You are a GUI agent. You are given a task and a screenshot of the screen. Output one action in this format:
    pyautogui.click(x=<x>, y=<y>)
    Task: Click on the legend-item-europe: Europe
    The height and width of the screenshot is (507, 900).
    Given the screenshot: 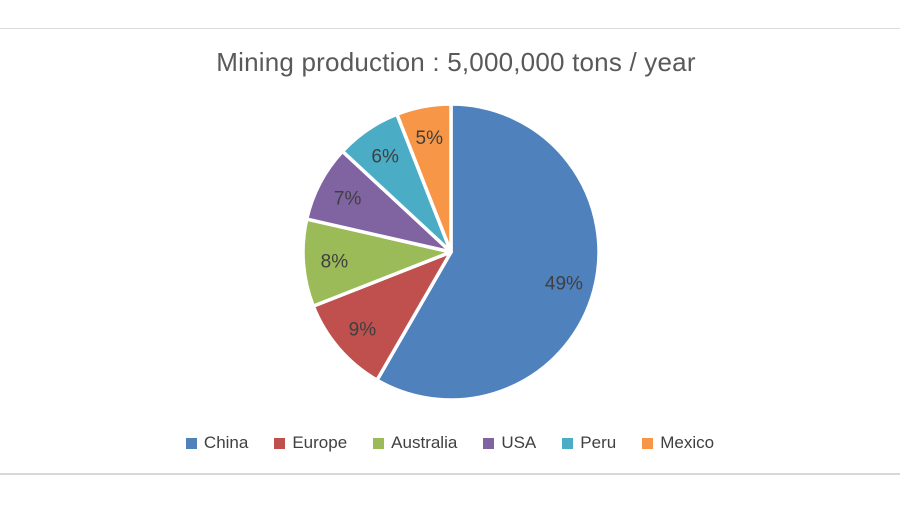 What is the action you would take?
    pyautogui.click(x=310, y=443)
    